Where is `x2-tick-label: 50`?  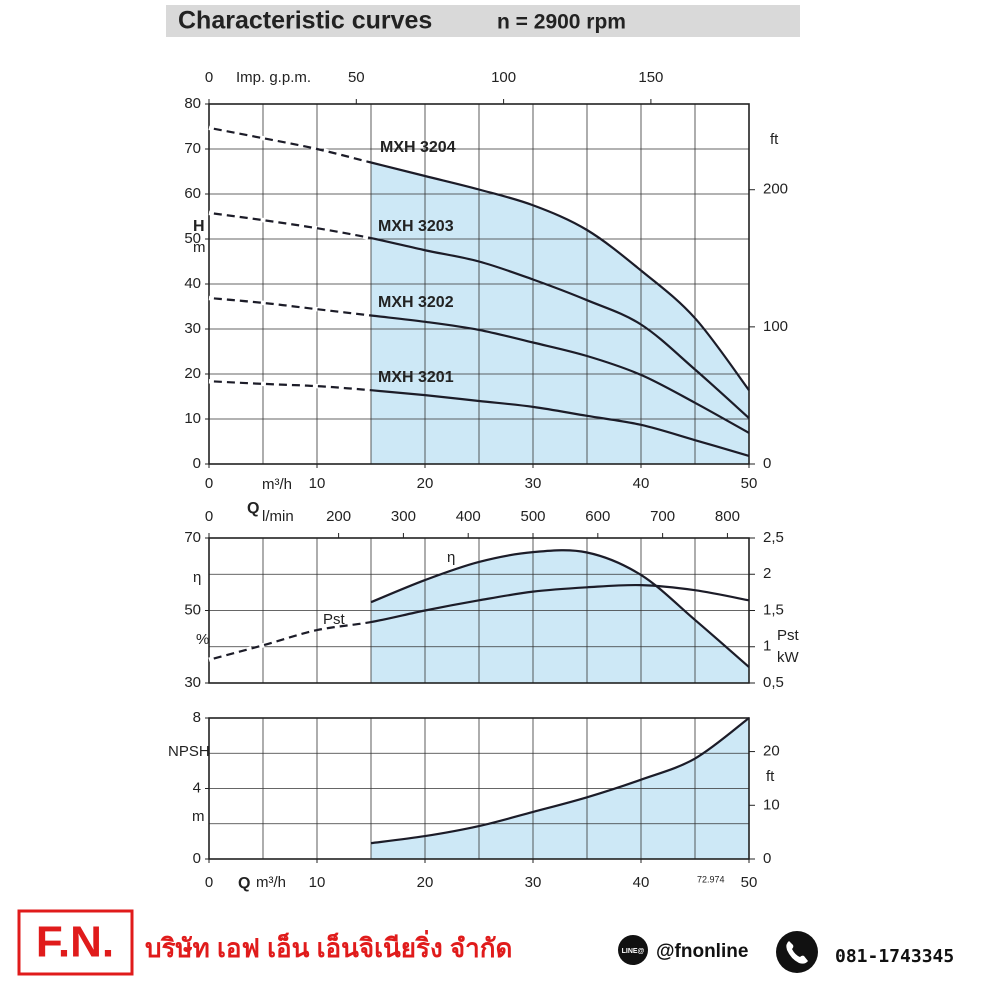
x2-tick-label: 50 is located at coordinates (356, 77).